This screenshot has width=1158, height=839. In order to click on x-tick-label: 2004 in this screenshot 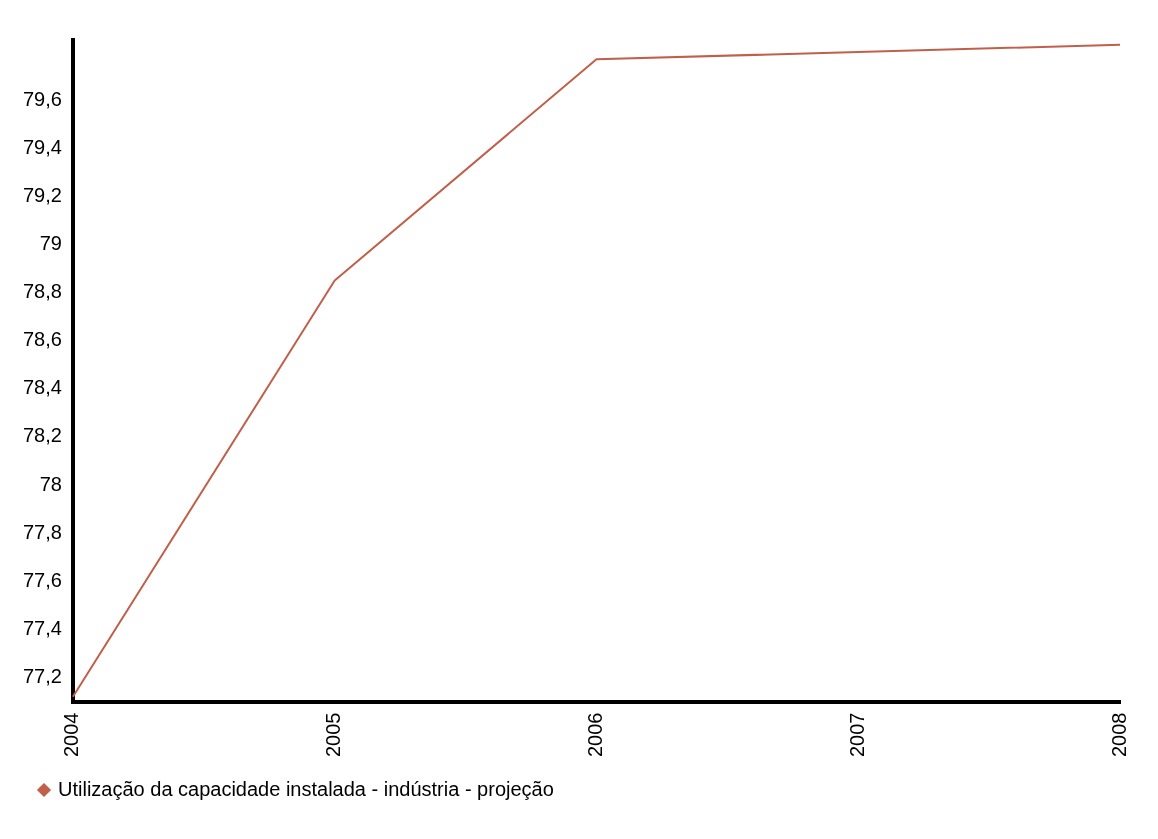, I will do `click(71, 735)`.